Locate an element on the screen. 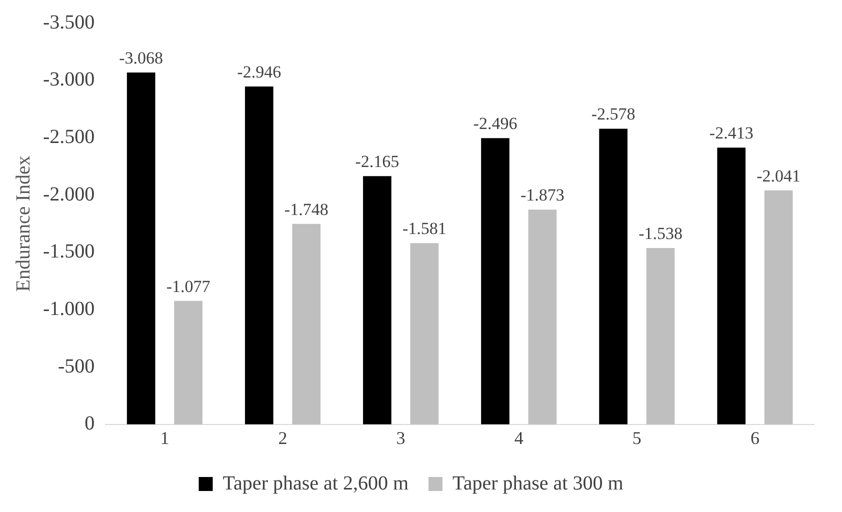  data-label: -3.068 is located at coordinates (141, 58).